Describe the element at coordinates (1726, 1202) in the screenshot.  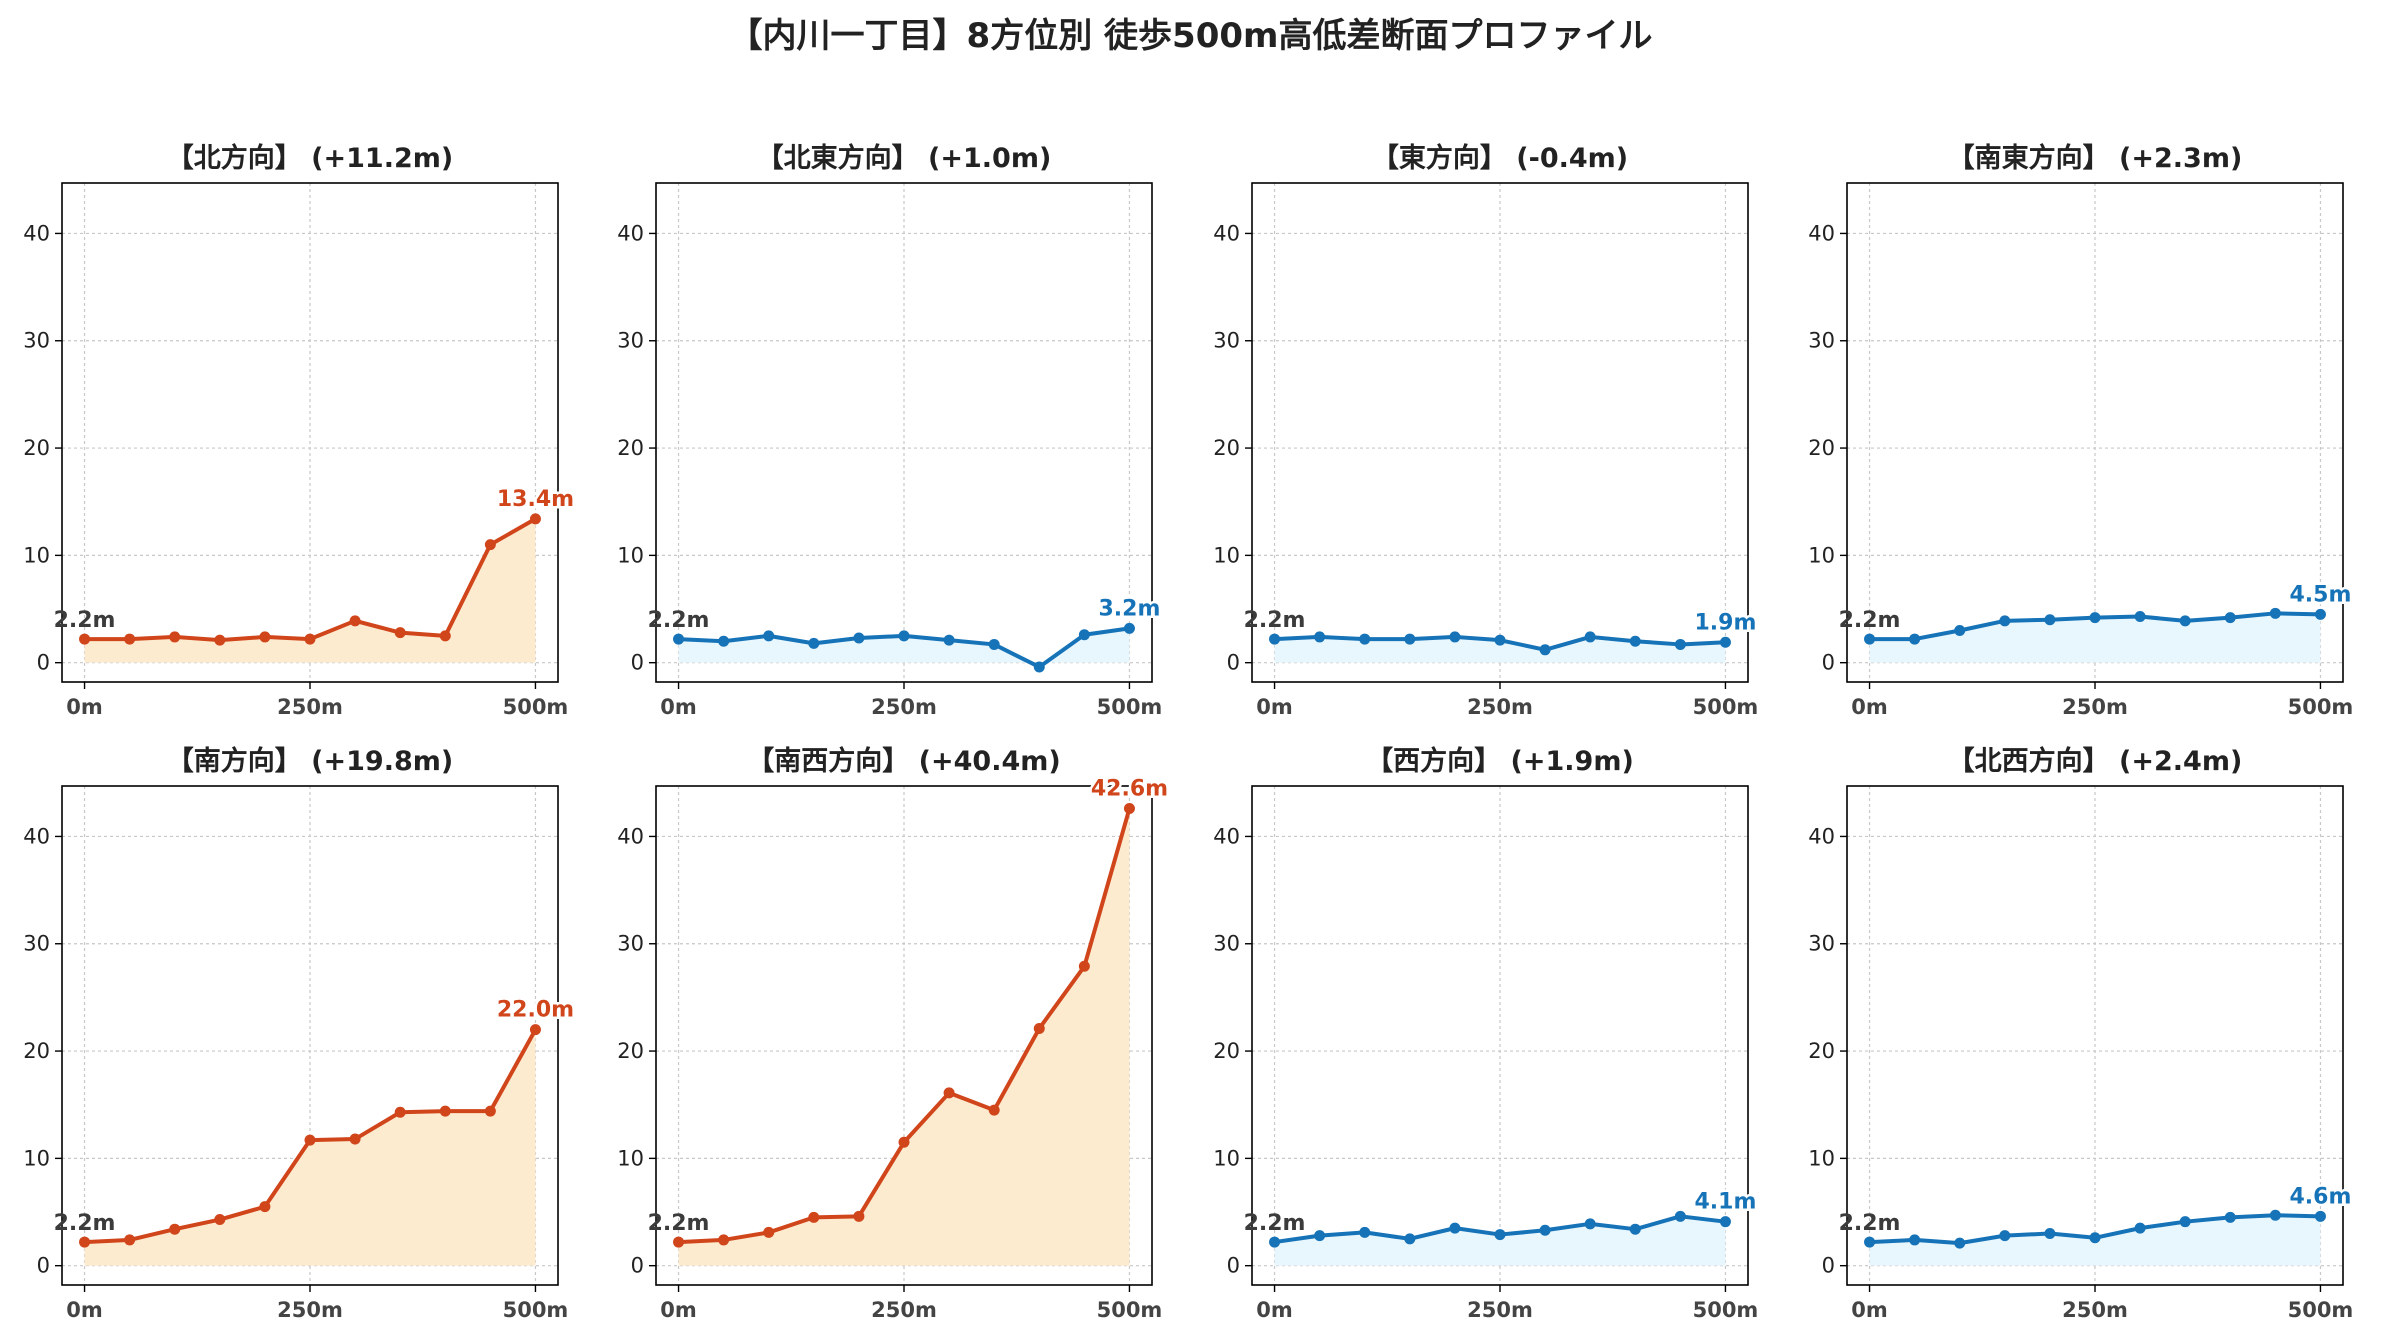
I see `end-value-label: 4.1m` at that location.